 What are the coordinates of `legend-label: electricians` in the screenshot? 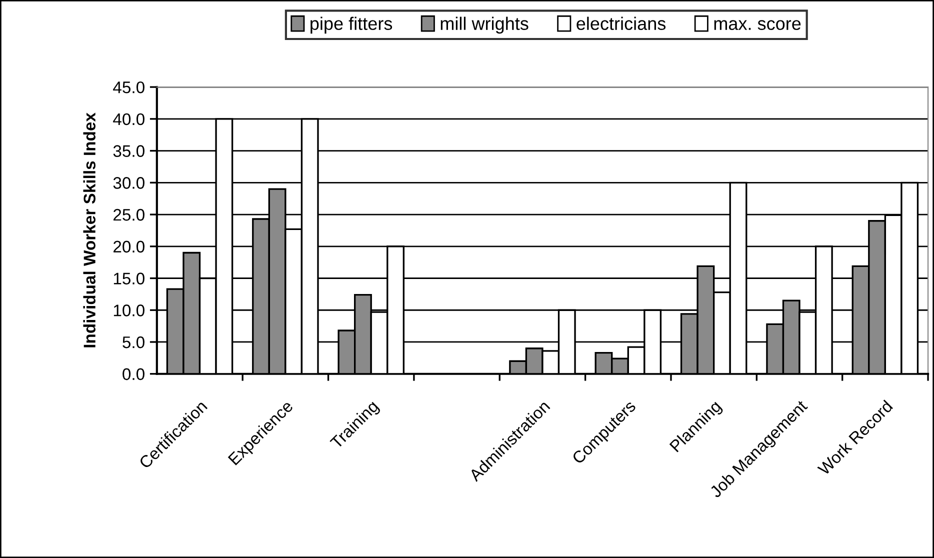 It's located at (621, 23).